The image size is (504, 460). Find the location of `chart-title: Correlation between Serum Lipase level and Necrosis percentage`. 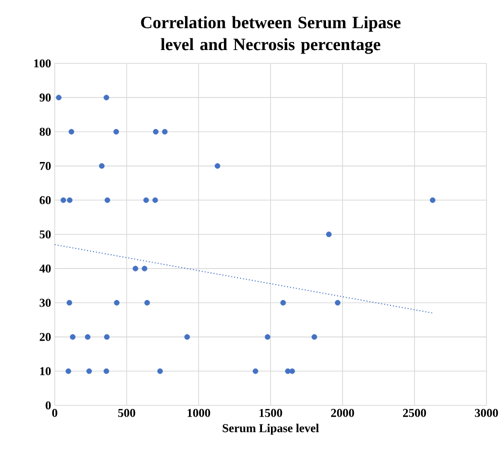

chart-title: Correlation between Serum Lipase level and Necrosis percentage is located at coordinates (271, 35).